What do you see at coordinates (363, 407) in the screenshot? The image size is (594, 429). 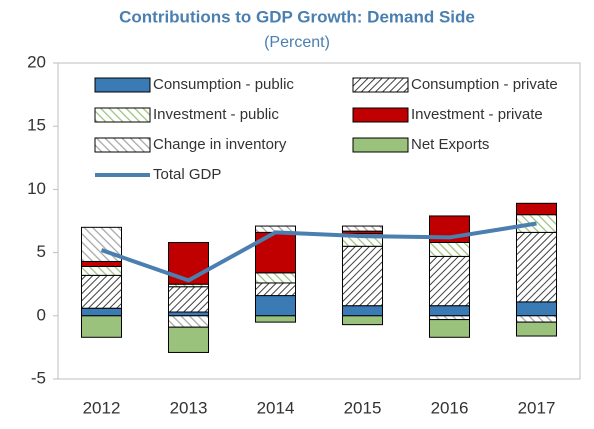 I see `x-tick-label: 2015` at bounding box center [363, 407].